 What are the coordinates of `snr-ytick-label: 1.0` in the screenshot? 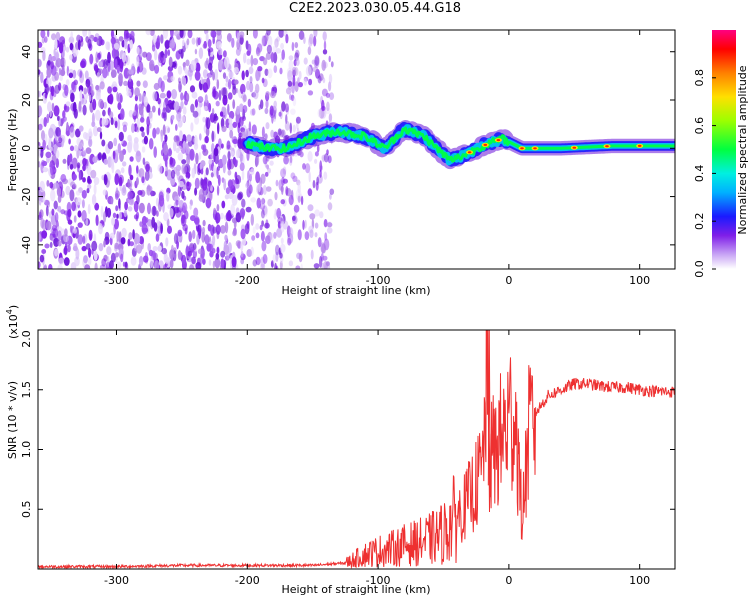 It's located at (26, 450).